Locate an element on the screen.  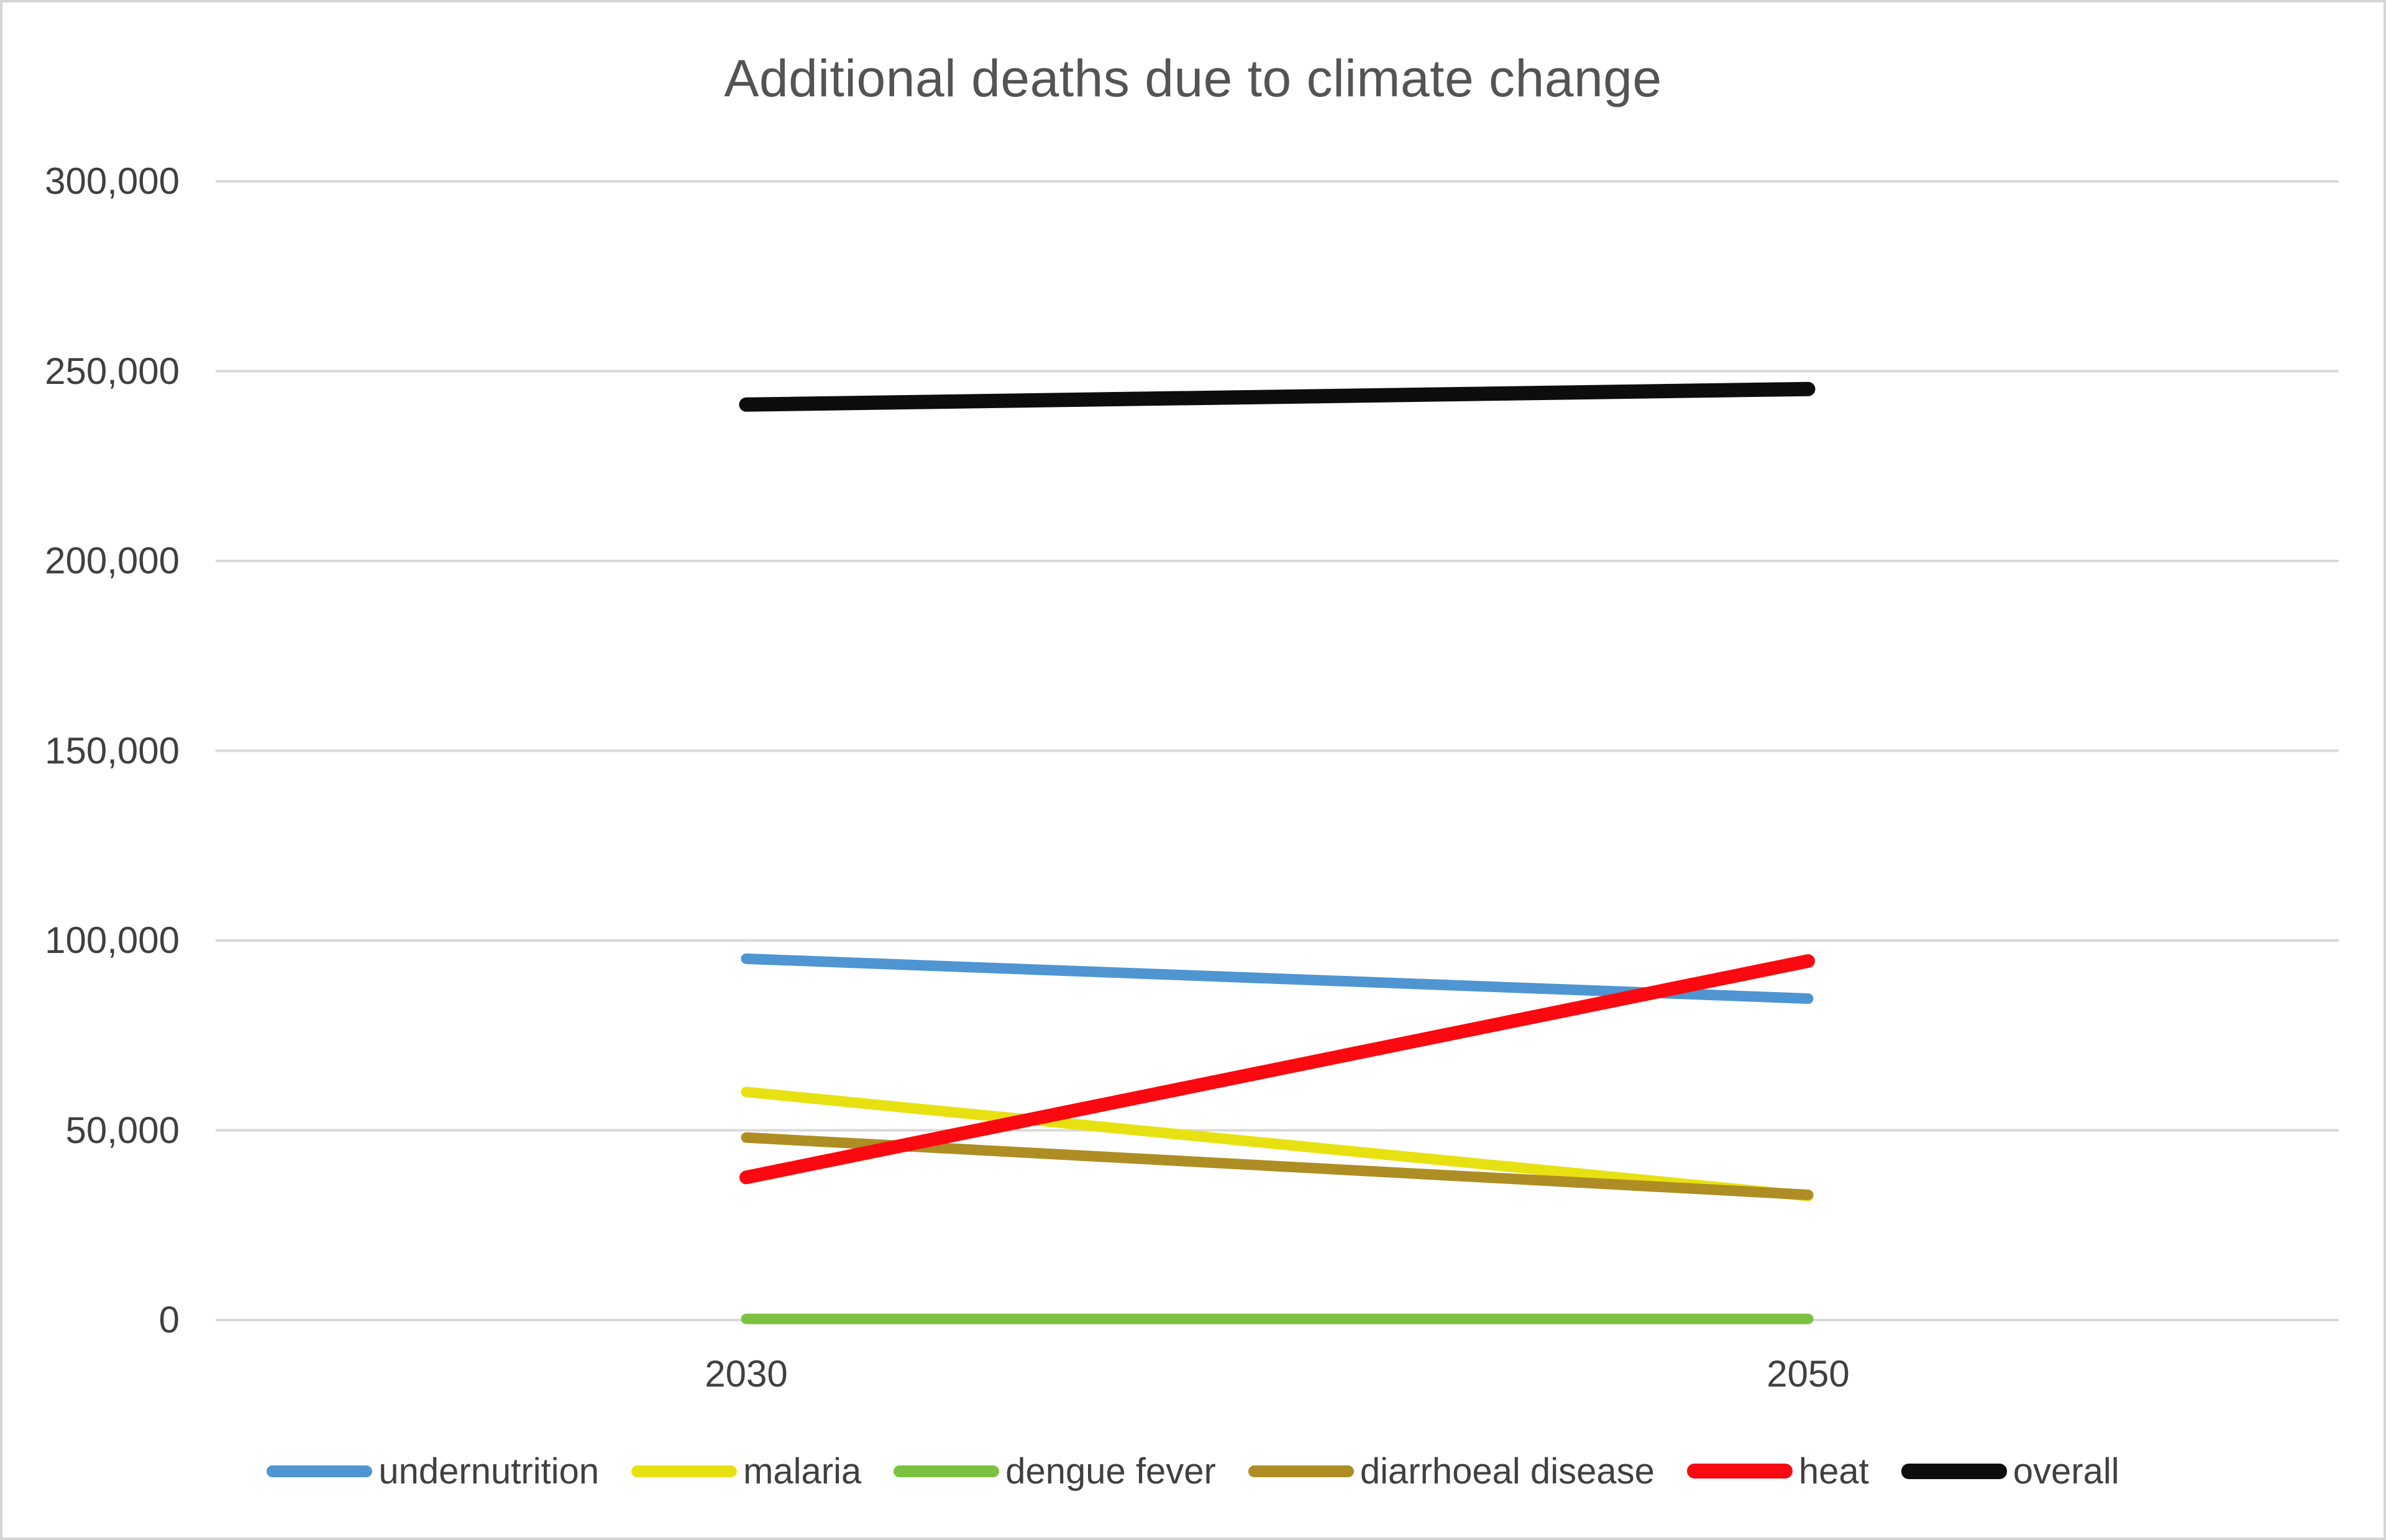
legend-item-dengue-fever: dengue fever is located at coordinates (1055, 1471).